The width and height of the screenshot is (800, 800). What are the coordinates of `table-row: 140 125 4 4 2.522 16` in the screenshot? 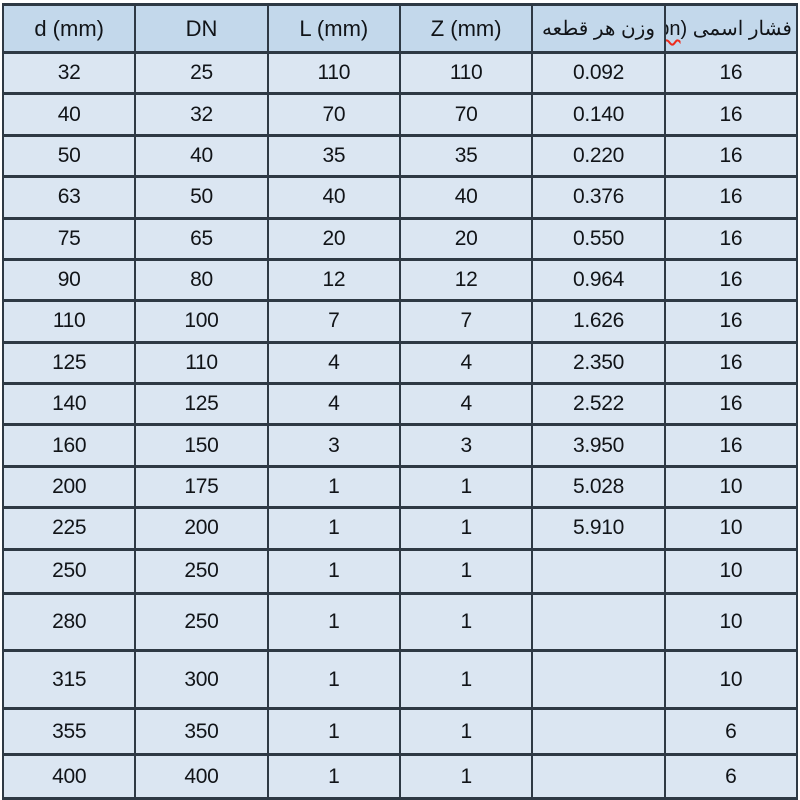 It's located at (400, 404).